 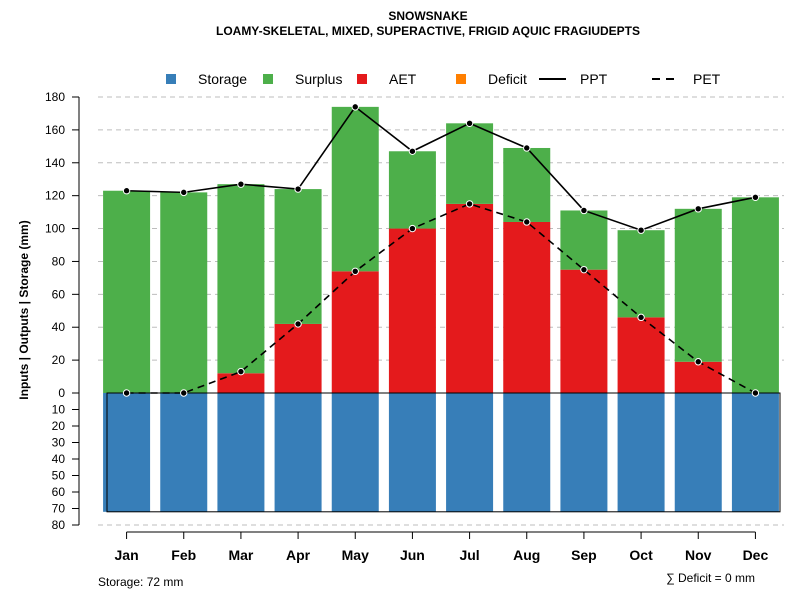 What do you see at coordinates (140, 582) in the screenshot?
I see `storage-note: Storage: 72 mm` at bounding box center [140, 582].